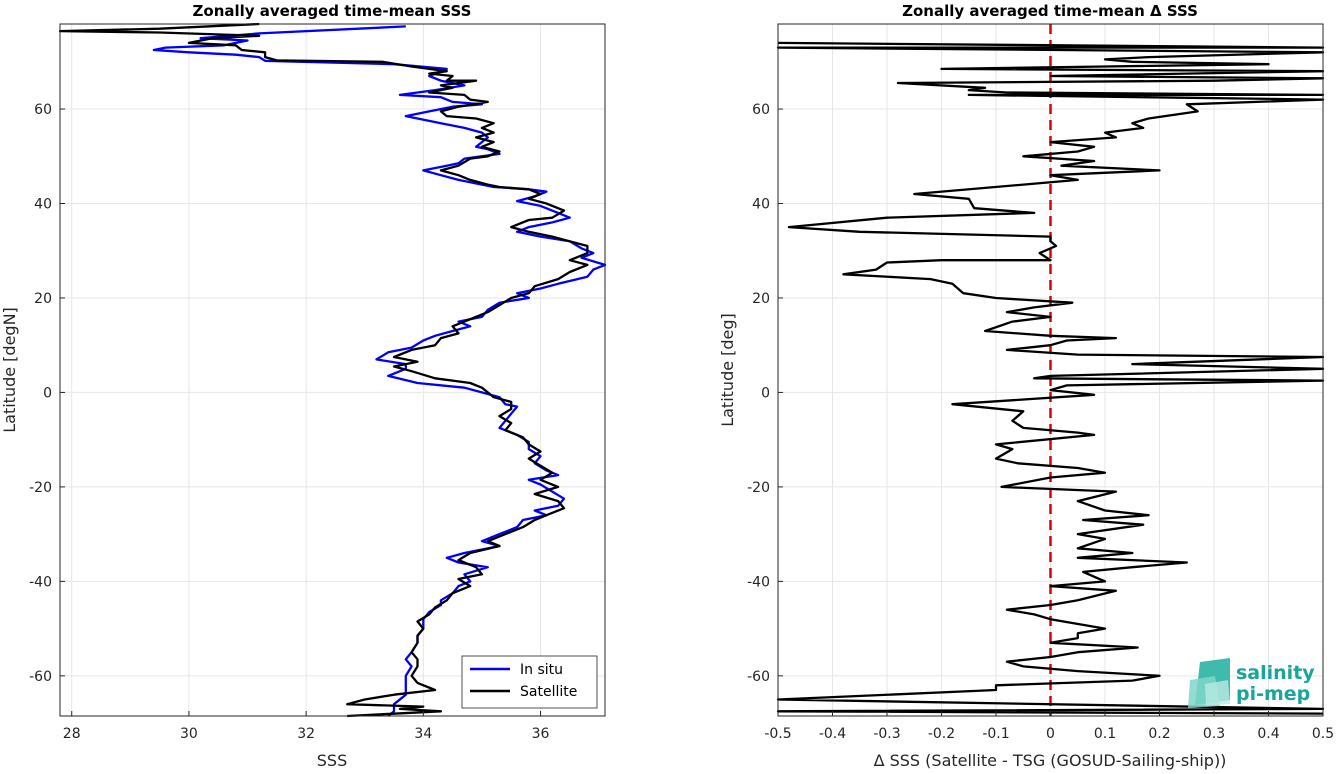 This screenshot has width=1336, height=774. I want to click on logo-wave-icon, so click(1209, 683).